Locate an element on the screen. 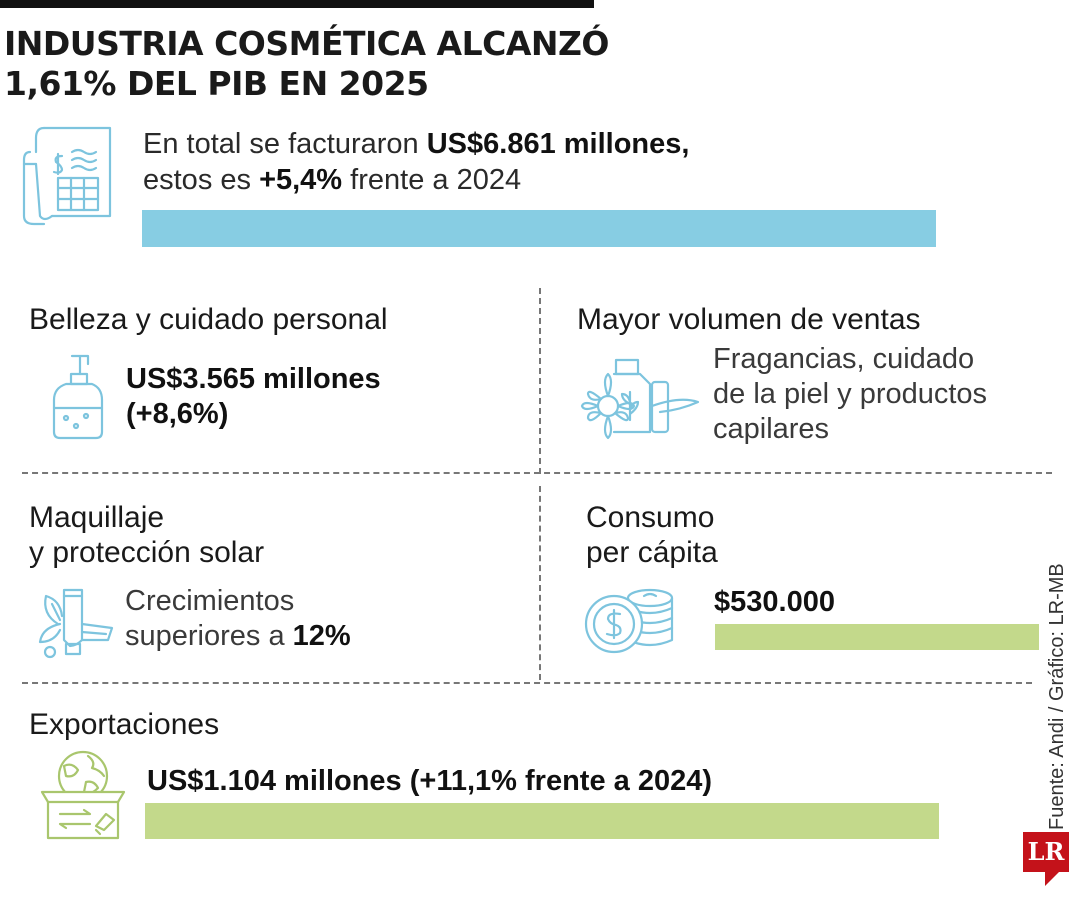 Image resolution: width=1080 pixels, height=900 pixels. exports-title: Exportaciones is located at coordinates (124, 724).